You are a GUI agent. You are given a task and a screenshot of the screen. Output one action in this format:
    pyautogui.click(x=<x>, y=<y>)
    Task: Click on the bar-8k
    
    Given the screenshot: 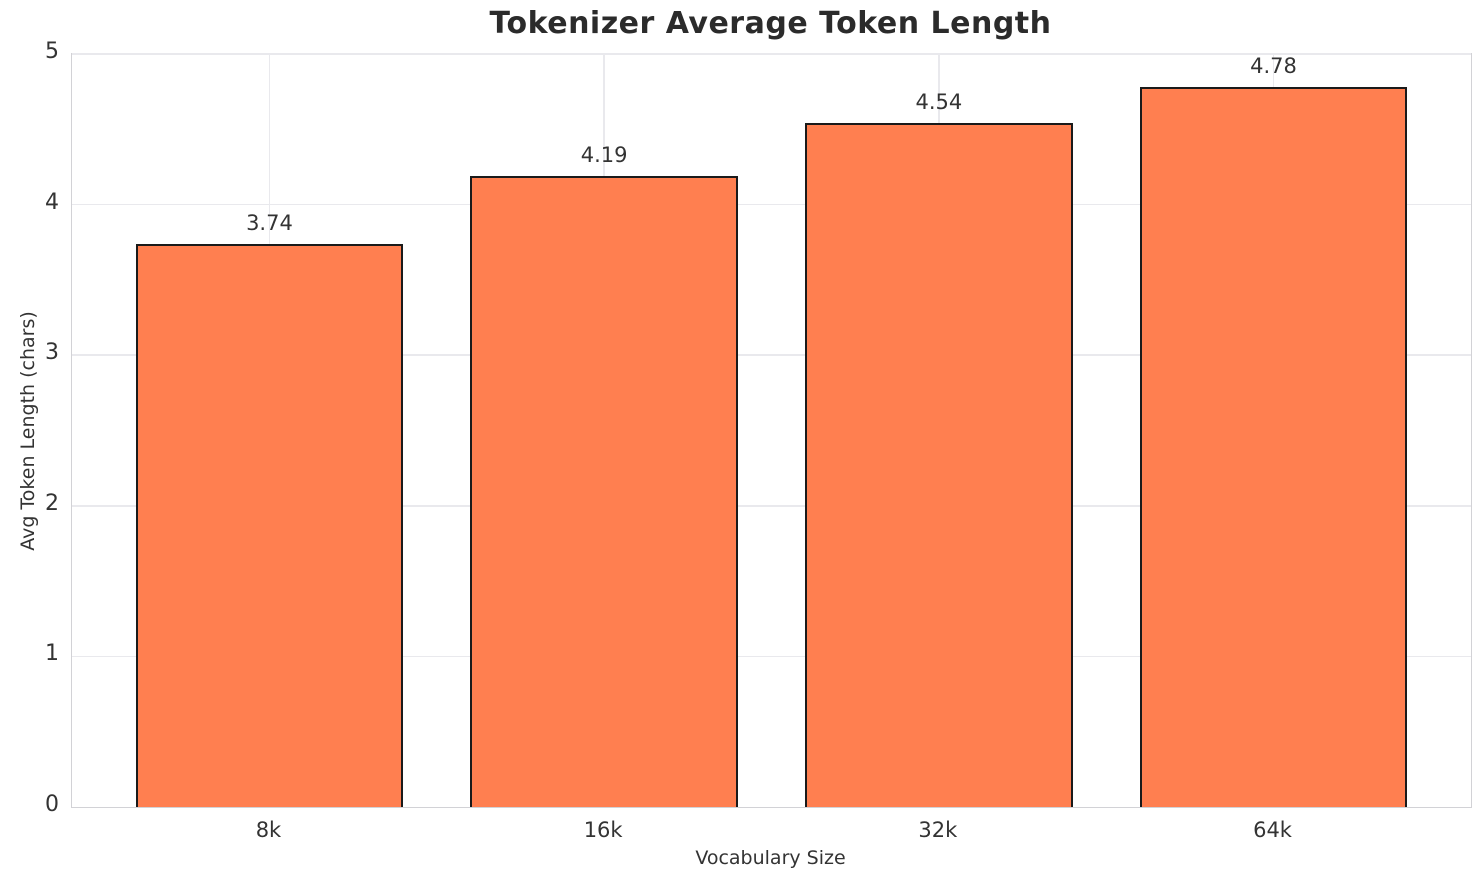 What is the action you would take?
    pyautogui.click(x=269, y=525)
    